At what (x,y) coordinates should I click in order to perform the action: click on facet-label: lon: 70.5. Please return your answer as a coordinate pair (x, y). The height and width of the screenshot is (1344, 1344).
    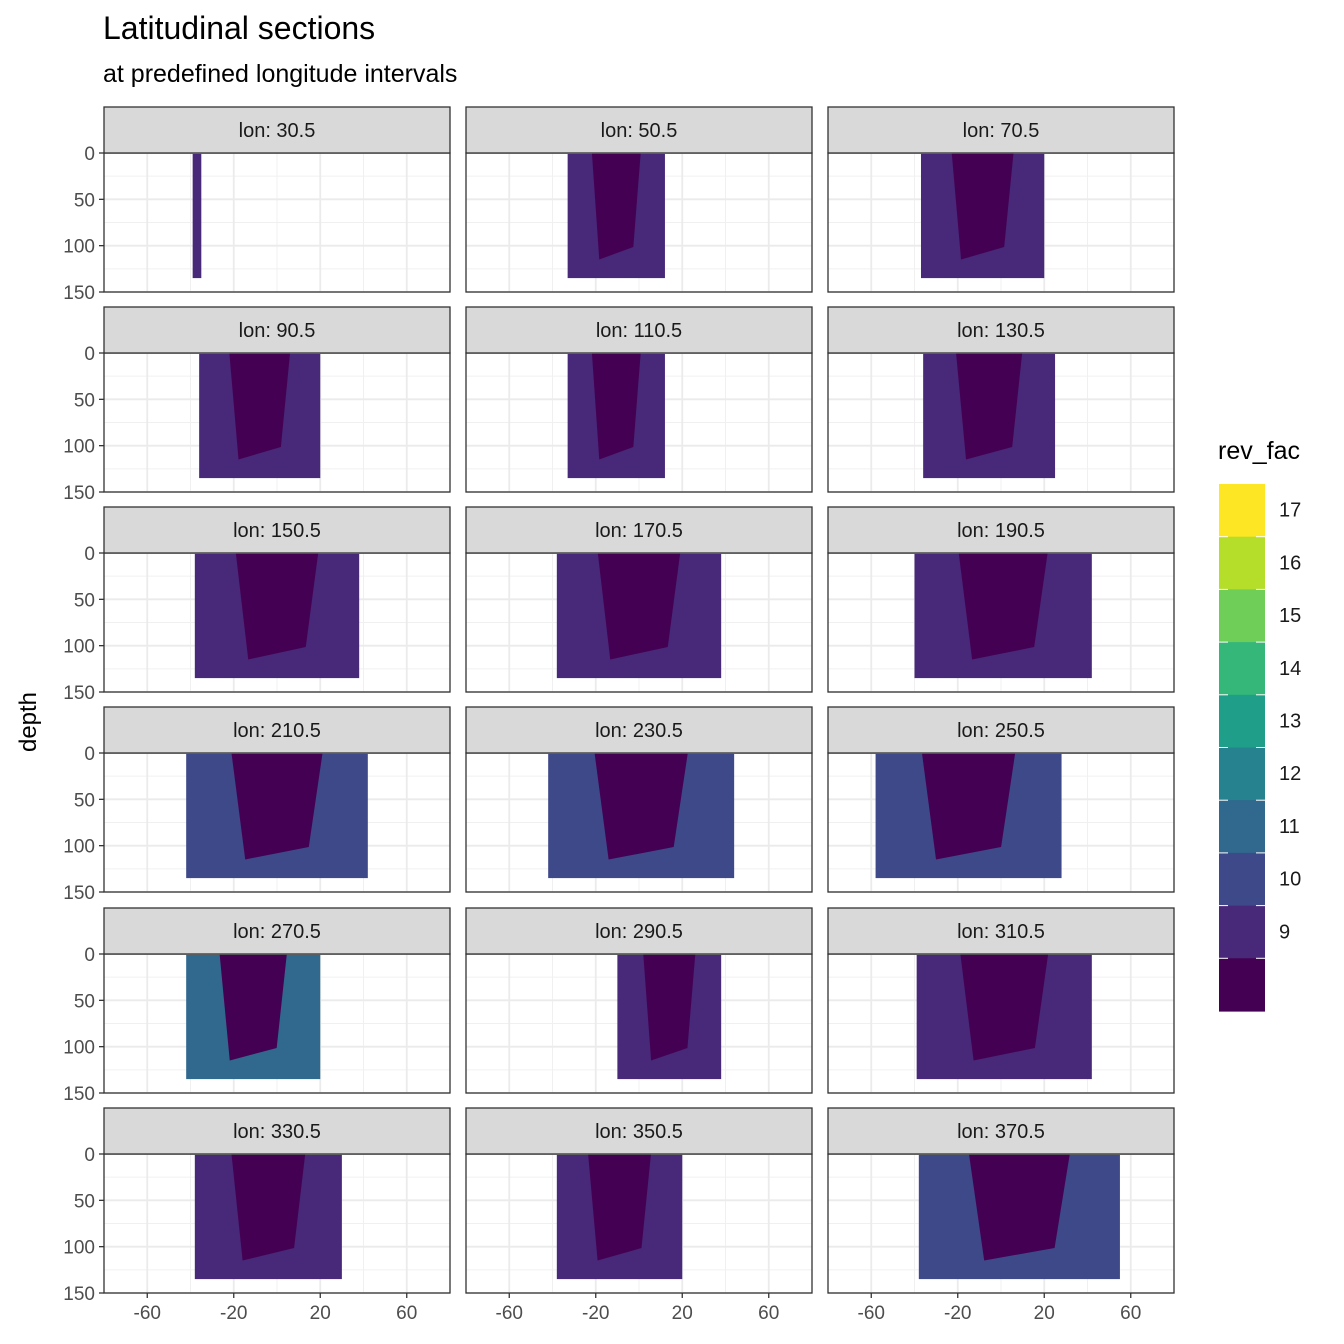
    Looking at the image, I should click on (1001, 131).